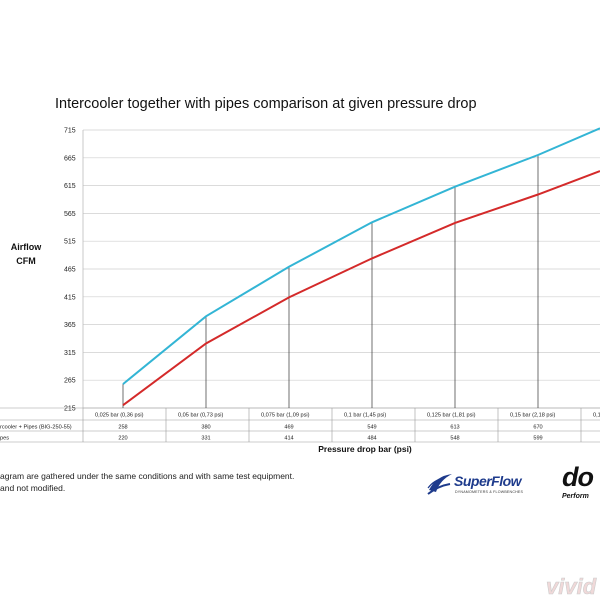 Image resolution: width=600 pixels, height=600 pixels. I want to click on superflow-swoosh-icon, so click(439, 484).